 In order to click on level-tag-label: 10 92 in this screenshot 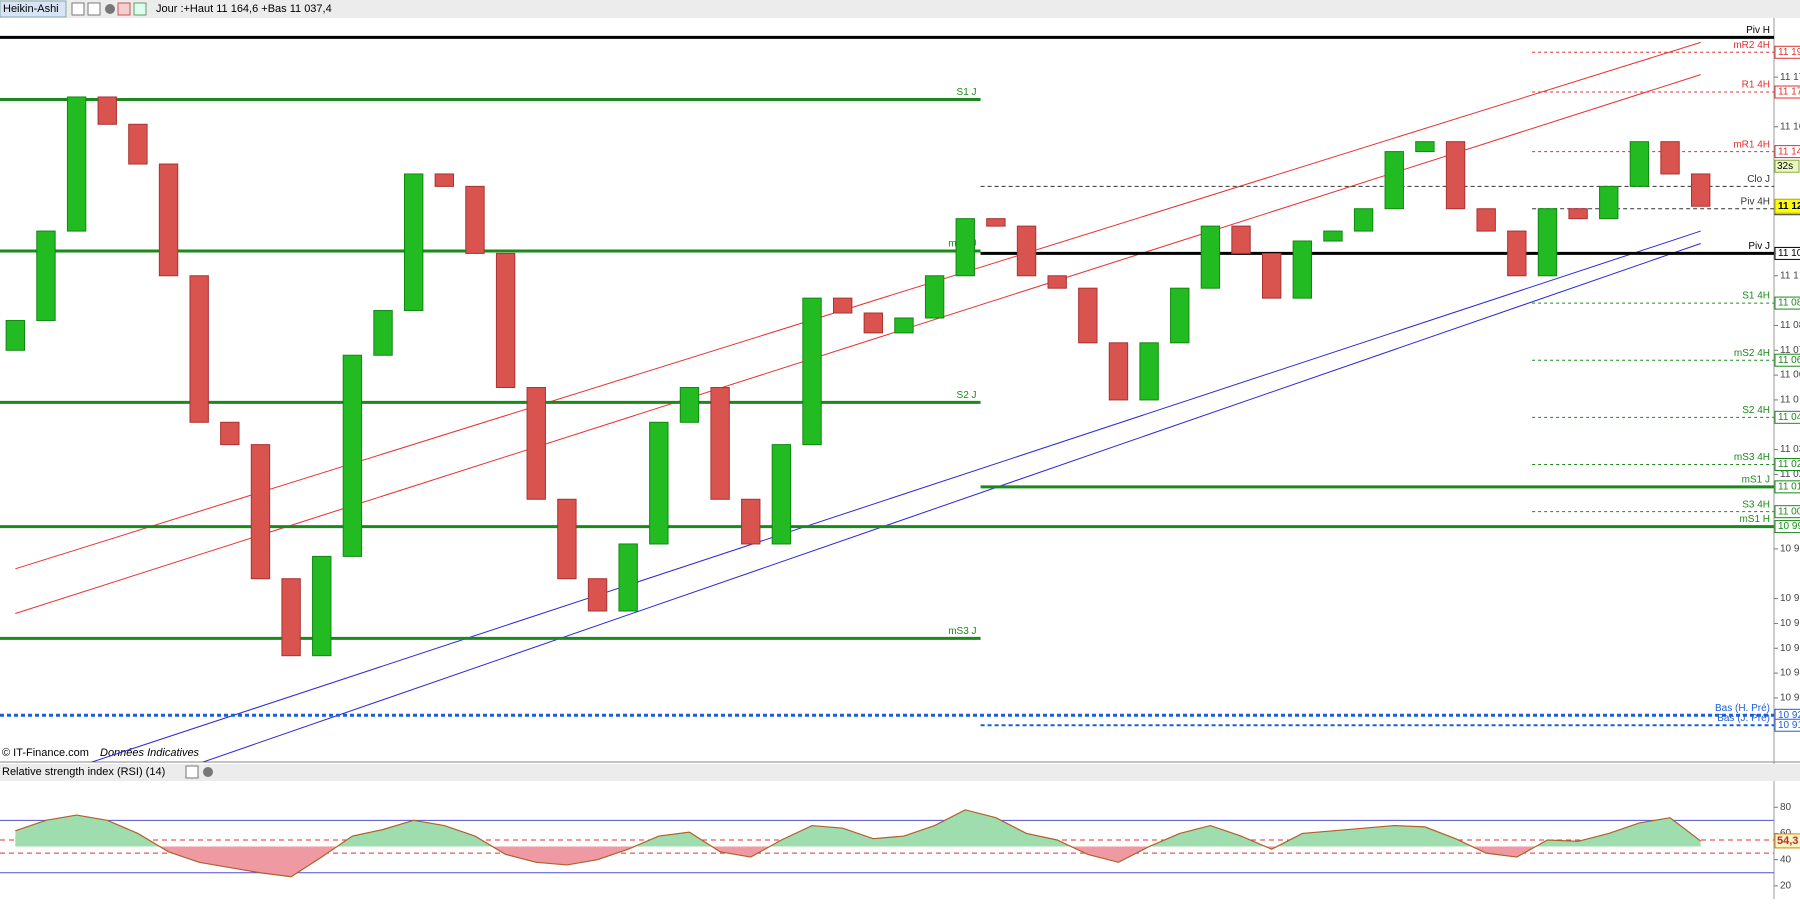, I will do `click(1789, 715)`.